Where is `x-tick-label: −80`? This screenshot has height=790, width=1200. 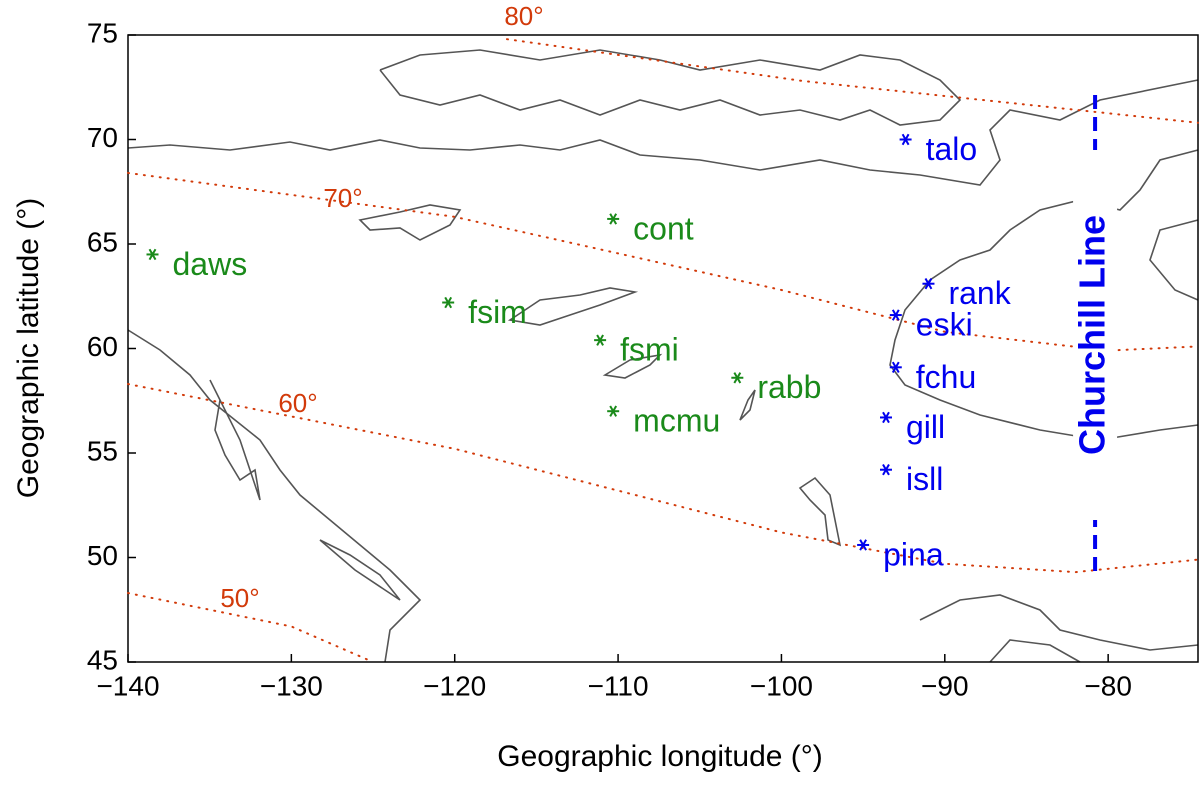 x-tick-label: −80 is located at coordinates (1108, 685).